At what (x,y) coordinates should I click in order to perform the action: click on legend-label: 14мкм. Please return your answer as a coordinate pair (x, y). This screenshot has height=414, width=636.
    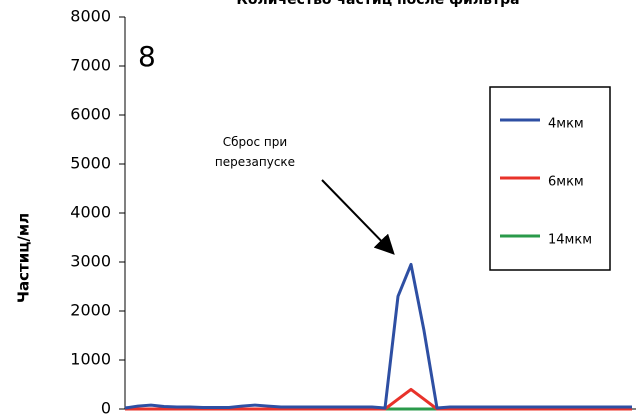
    Looking at the image, I should click on (570, 240).